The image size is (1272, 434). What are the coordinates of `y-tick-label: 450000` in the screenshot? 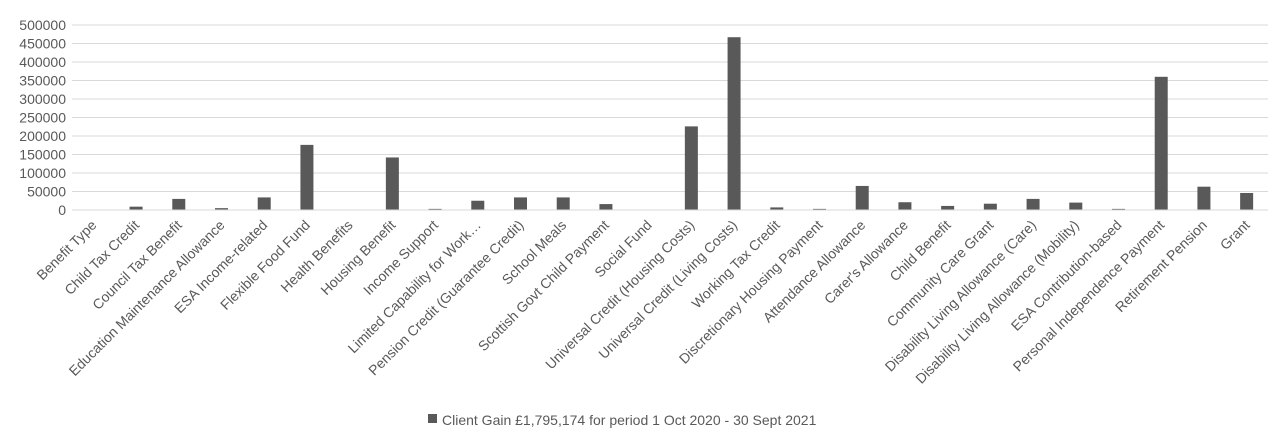 It's located at (42, 44).